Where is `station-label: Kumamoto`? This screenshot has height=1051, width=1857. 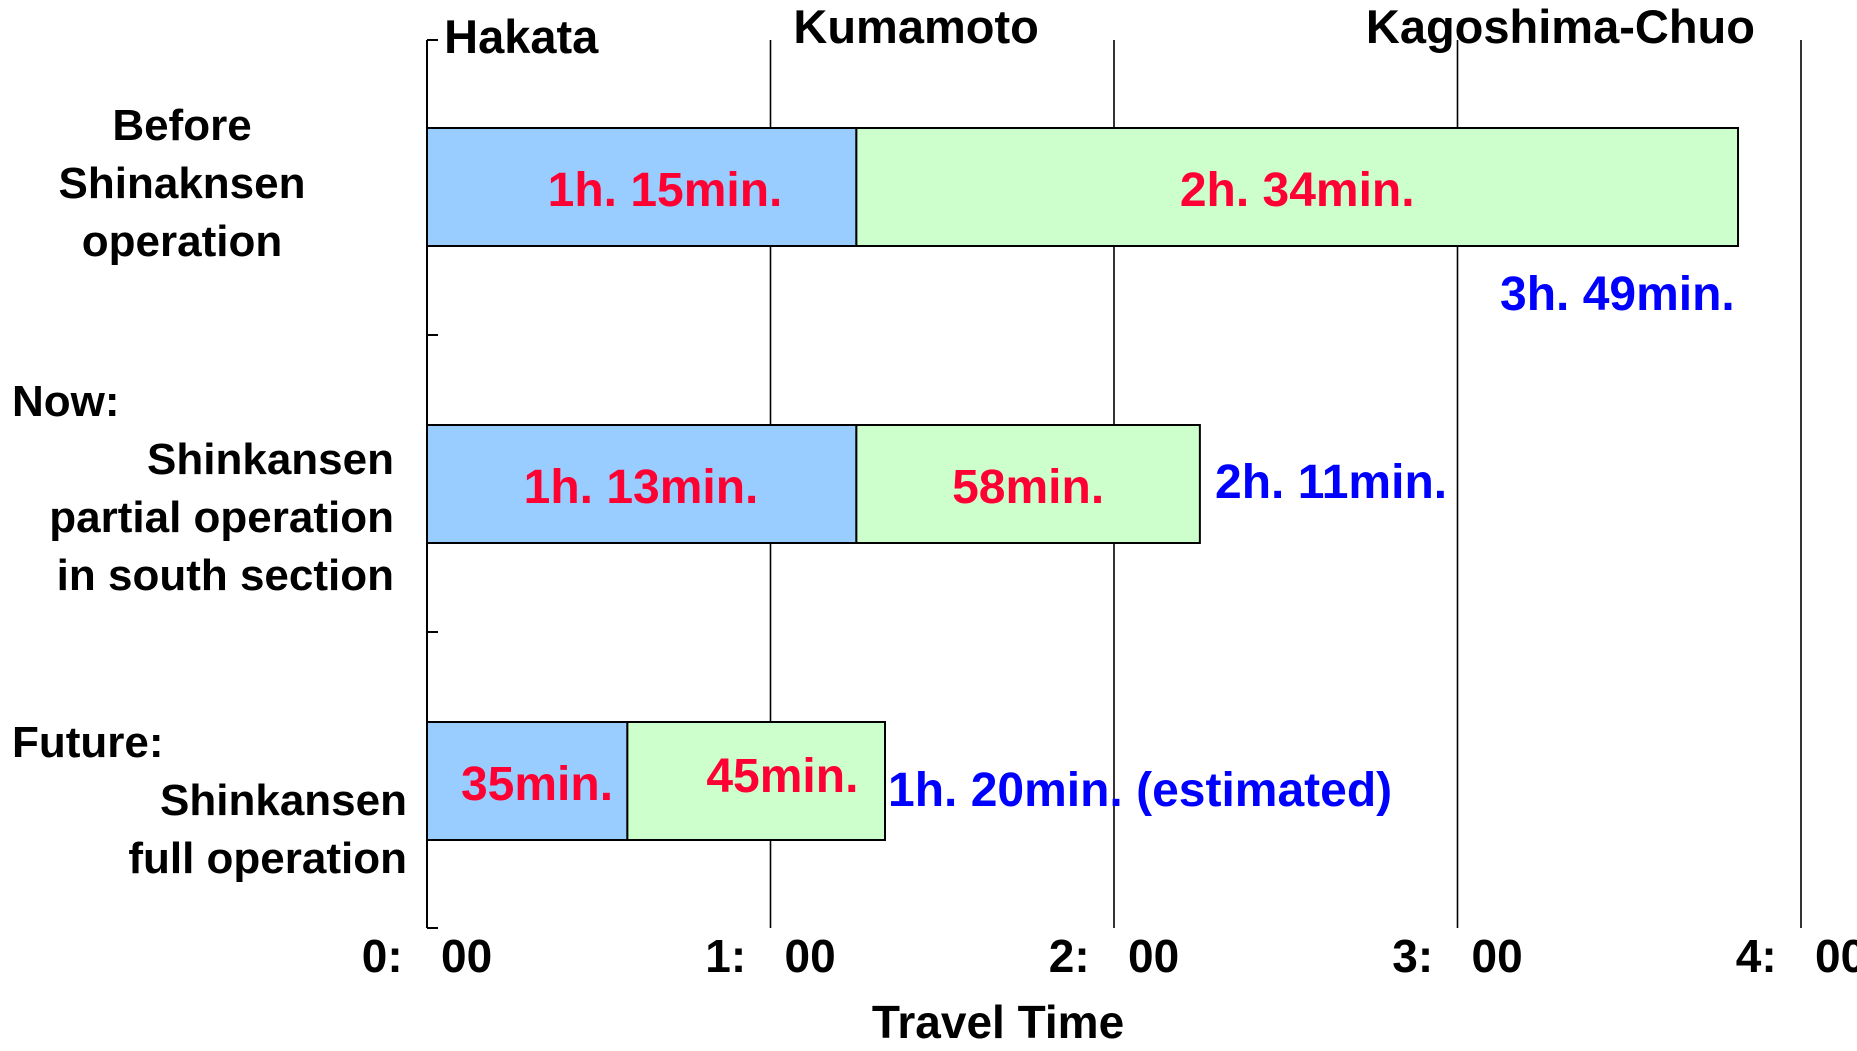
station-label: Kumamoto is located at coordinates (915, 26).